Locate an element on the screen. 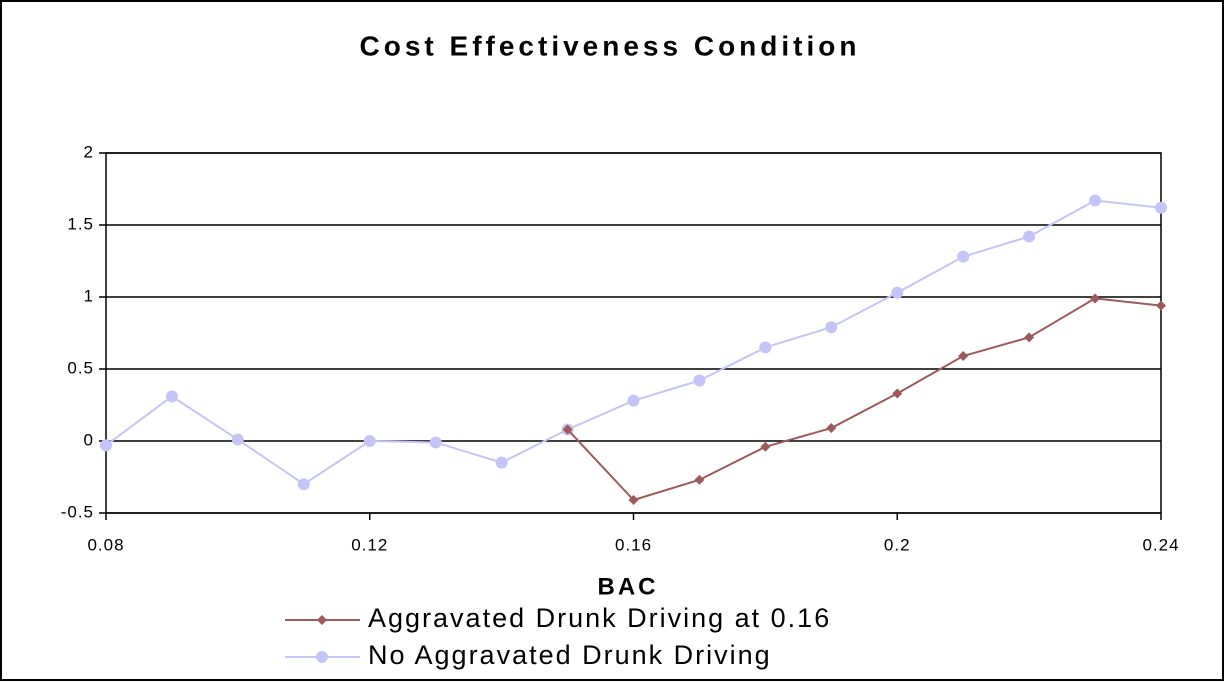  x-tick-label: 0.12 is located at coordinates (369, 544).